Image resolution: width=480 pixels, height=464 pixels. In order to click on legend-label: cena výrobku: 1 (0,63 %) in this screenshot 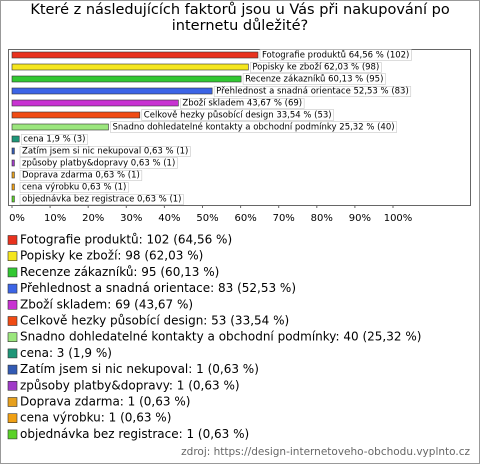, I will do `click(95, 418)`.